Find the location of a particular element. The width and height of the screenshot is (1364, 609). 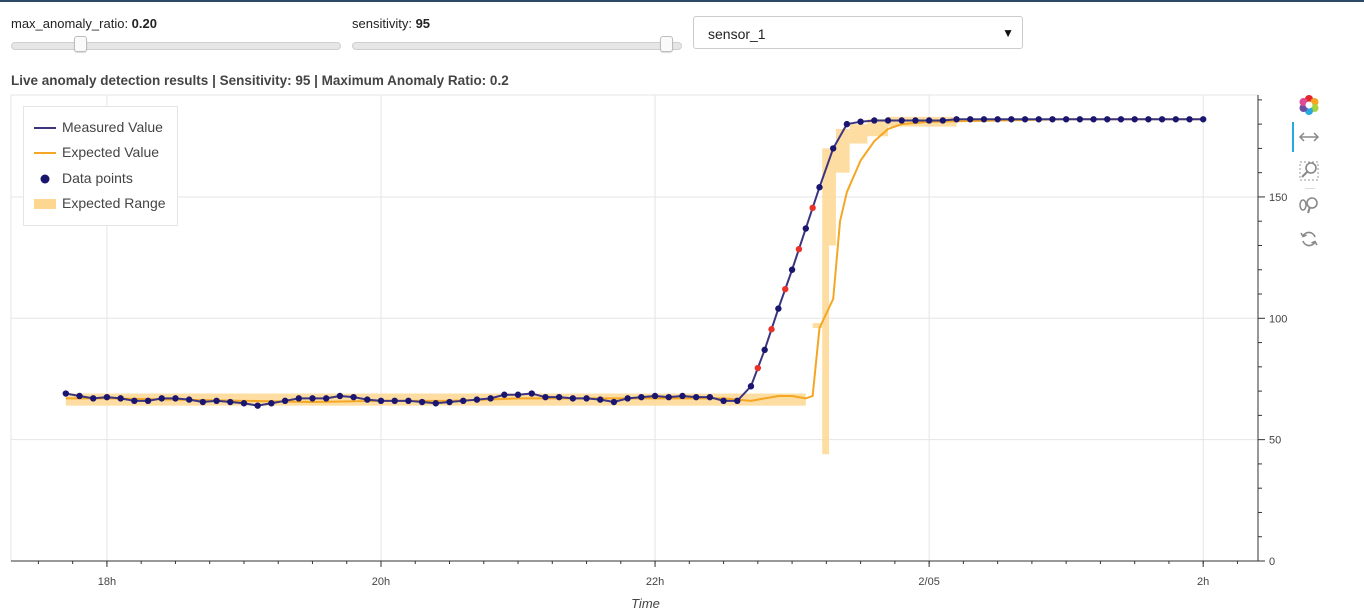

legend-measured-label: Measured Value is located at coordinates (112, 127).